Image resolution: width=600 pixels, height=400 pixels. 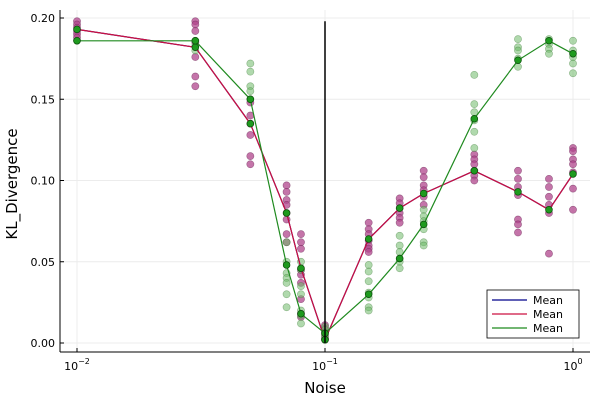 What do you see at coordinates (84, 361) in the screenshot?
I see `x-tick-exponent: −2` at bounding box center [84, 361].